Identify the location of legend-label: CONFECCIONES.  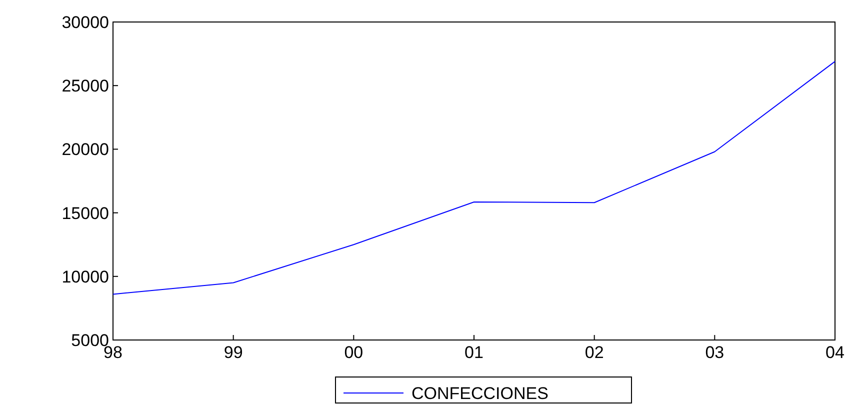
(480, 393).